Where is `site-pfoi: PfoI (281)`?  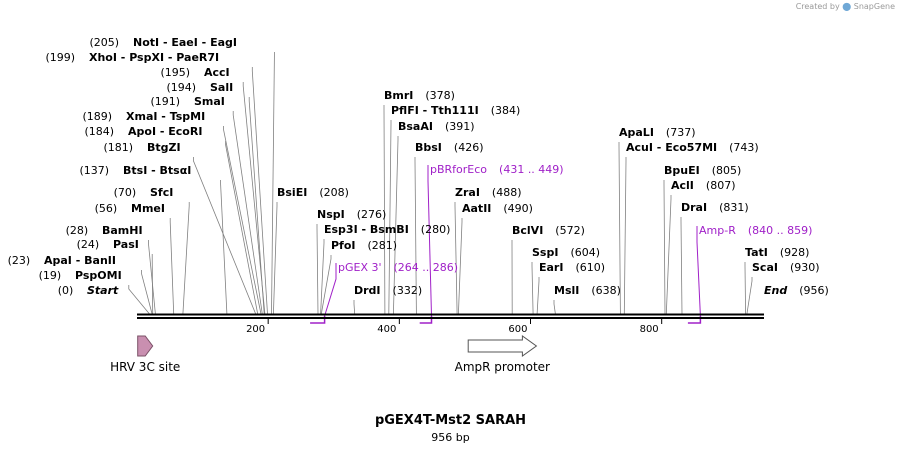
site-pfoi: PfoI (281) is located at coordinates (364, 245).